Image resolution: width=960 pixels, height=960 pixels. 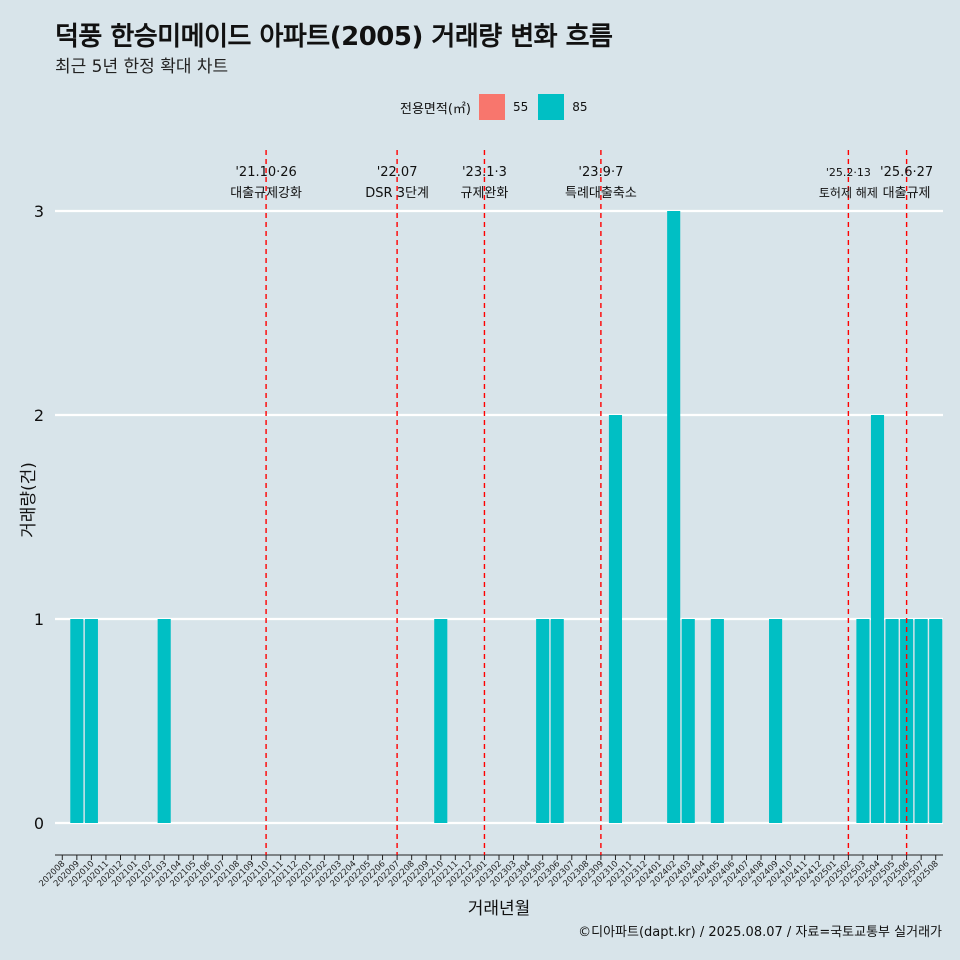 What do you see at coordinates (906, 172) in the screenshot?
I see `event-date-label: '25.6·27` at bounding box center [906, 172].